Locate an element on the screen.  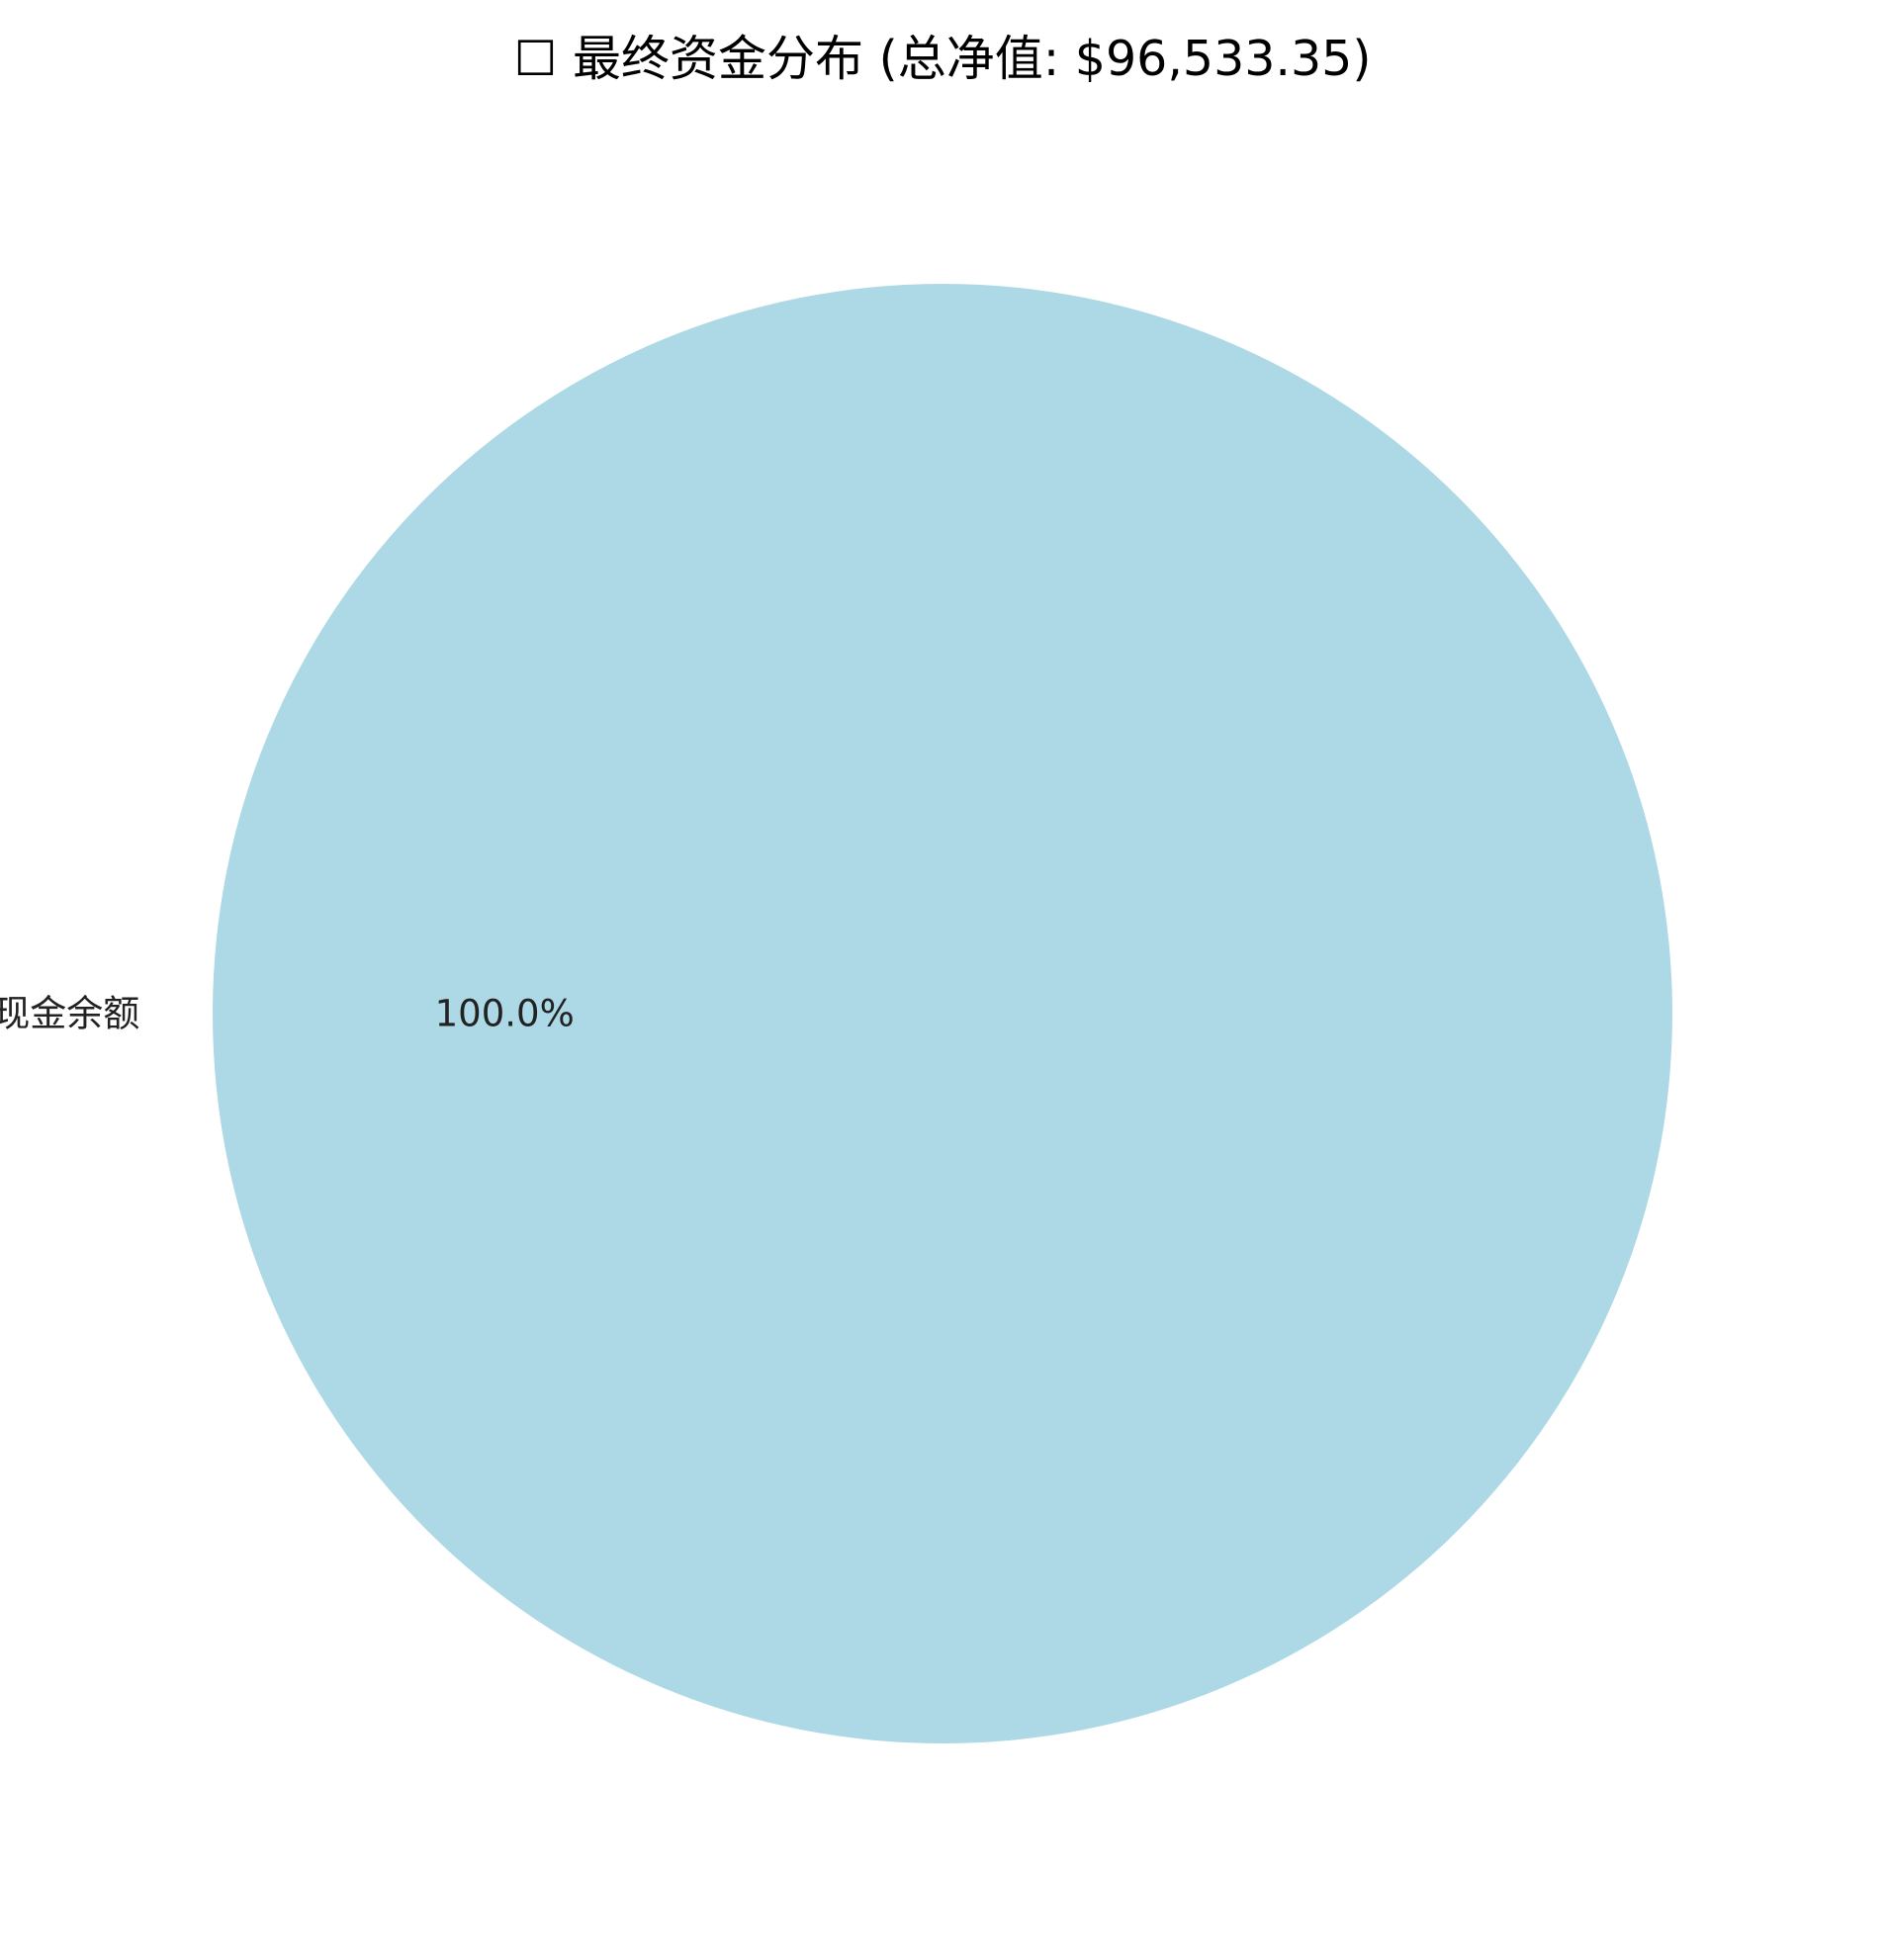
slice-percent-label: 100.0% is located at coordinates (505, 1014).